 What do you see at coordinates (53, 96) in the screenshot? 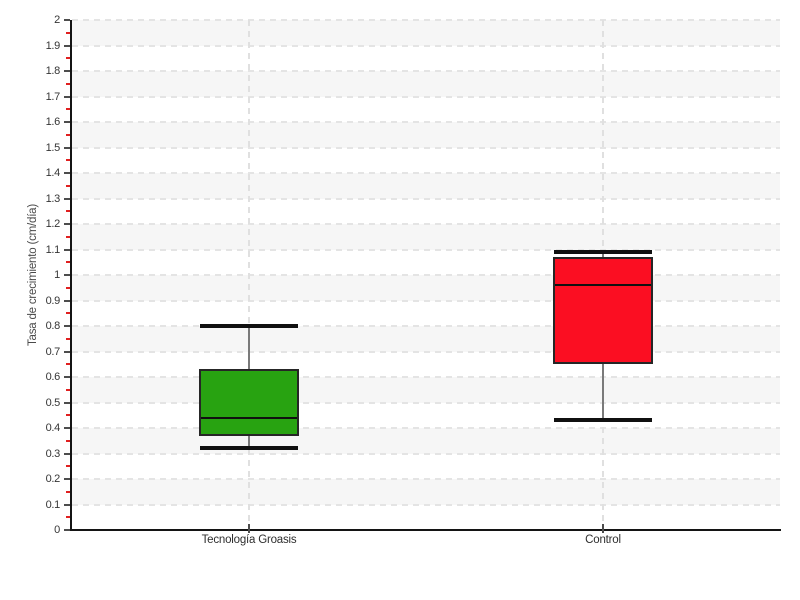
I see `y-tick-label: 1.7` at bounding box center [53, 96].